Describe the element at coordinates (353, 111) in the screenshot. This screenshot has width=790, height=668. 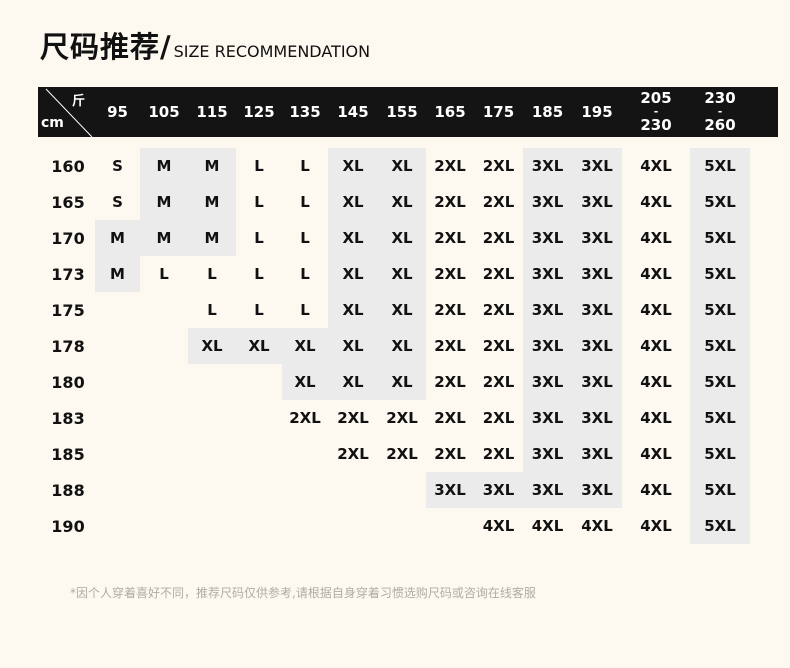
I see `weight-header-text: 145` at that location.